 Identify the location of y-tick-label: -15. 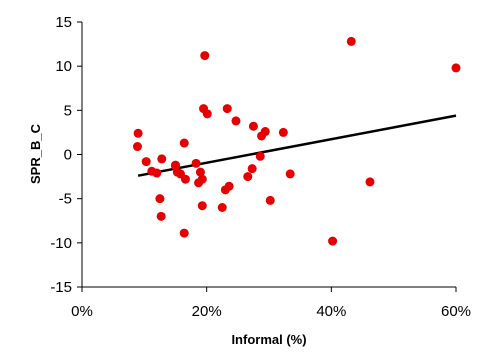
(61, 287).